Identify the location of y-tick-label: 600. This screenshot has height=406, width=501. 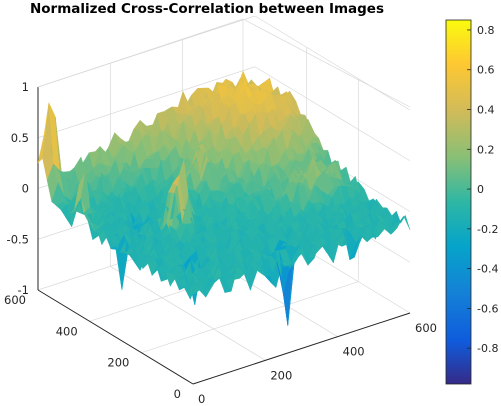
(15, 300).